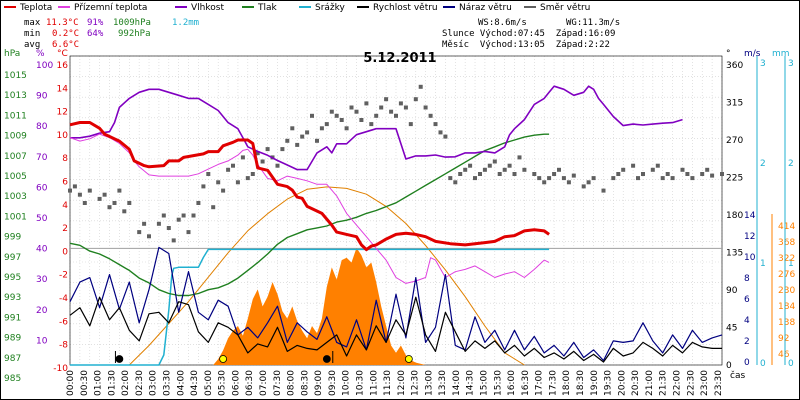 This screenshot has height=400, width=800. I want to click on axis-wm2-tick-3: 276, so click(786, 275).